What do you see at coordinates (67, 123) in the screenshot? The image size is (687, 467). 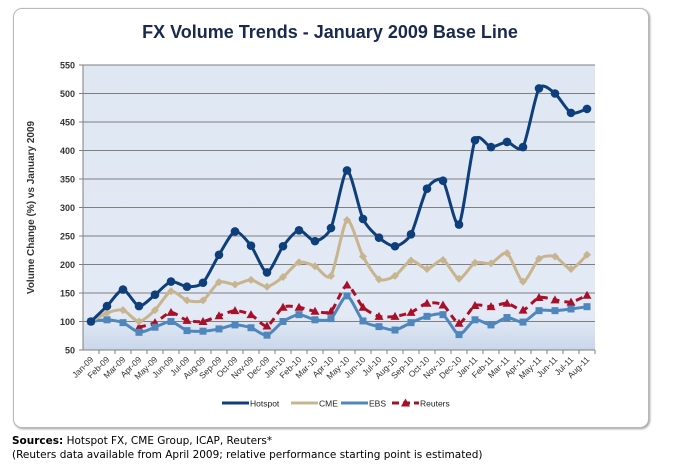 I see `y-tick-label: 450` at bounding box center [67, 123].